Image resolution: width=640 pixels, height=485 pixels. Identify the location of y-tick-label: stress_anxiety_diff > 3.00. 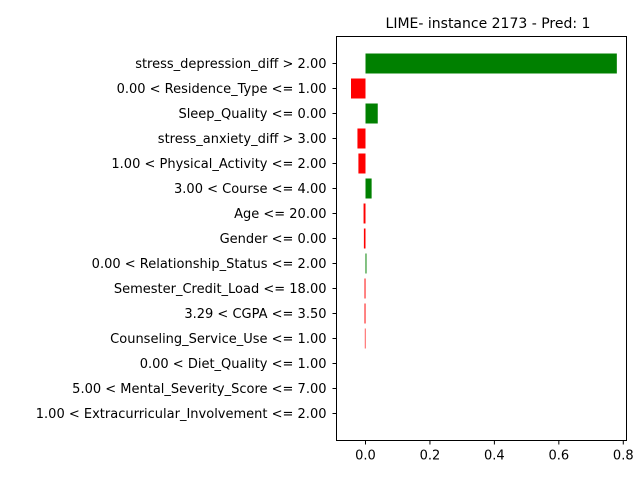
(242, 139).